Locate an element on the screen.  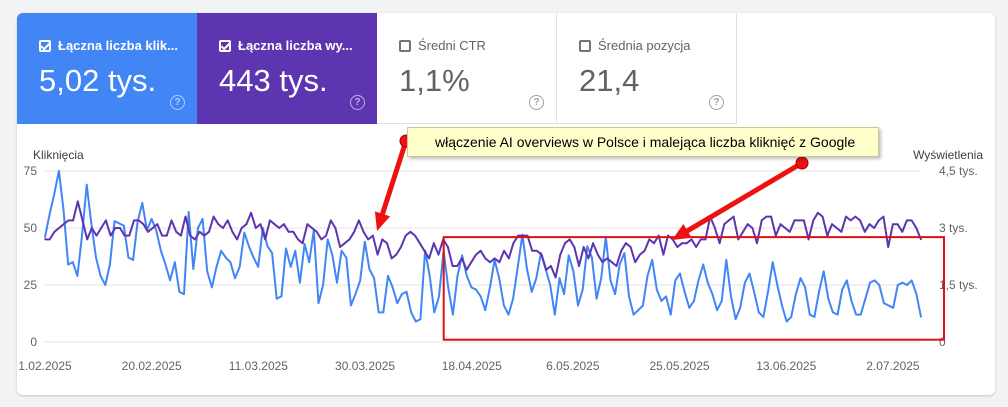
metric-card-ctr: Średni CTR 1,1% ? is located at coordinates (467, 68).